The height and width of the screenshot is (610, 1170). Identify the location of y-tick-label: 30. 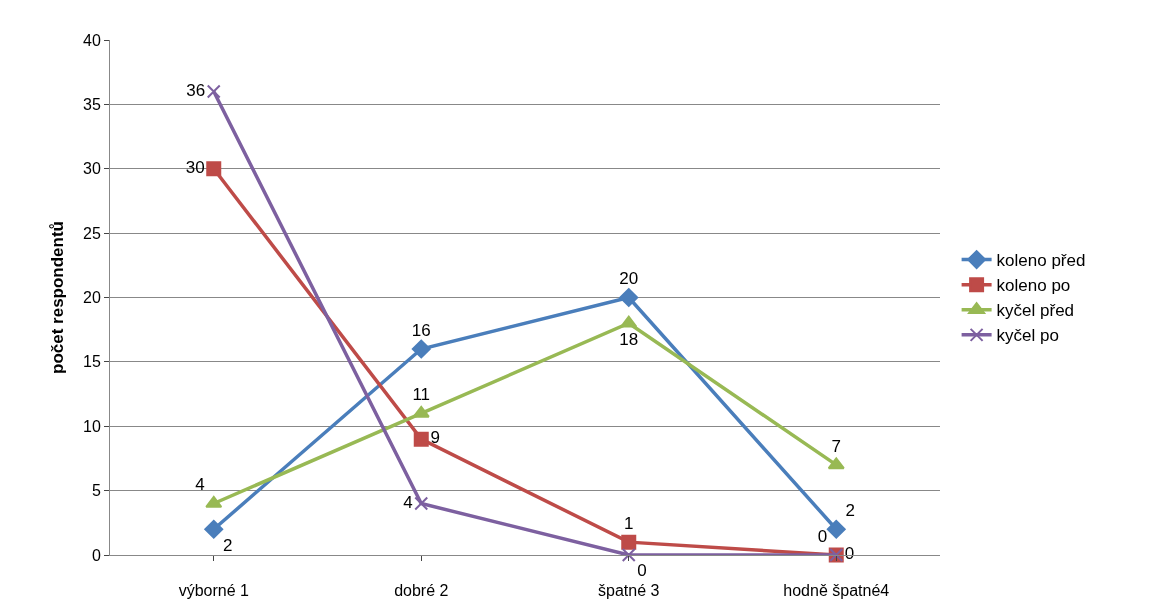
(92, 169).